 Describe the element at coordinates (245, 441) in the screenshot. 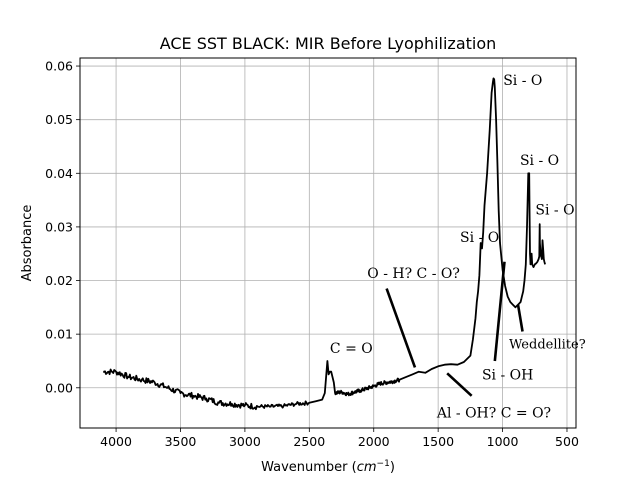

I see `x-tick-label: 3000` at that location.